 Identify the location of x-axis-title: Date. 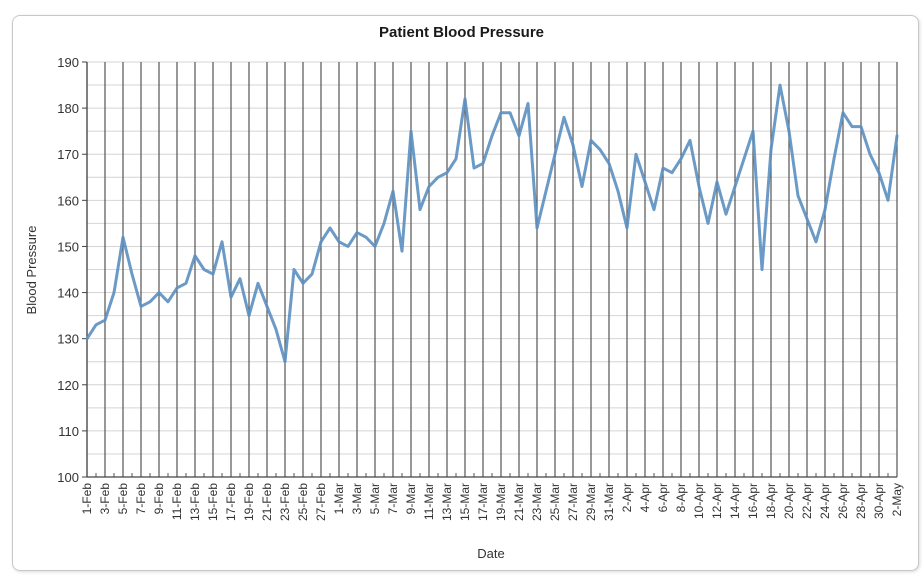
(490, 553).